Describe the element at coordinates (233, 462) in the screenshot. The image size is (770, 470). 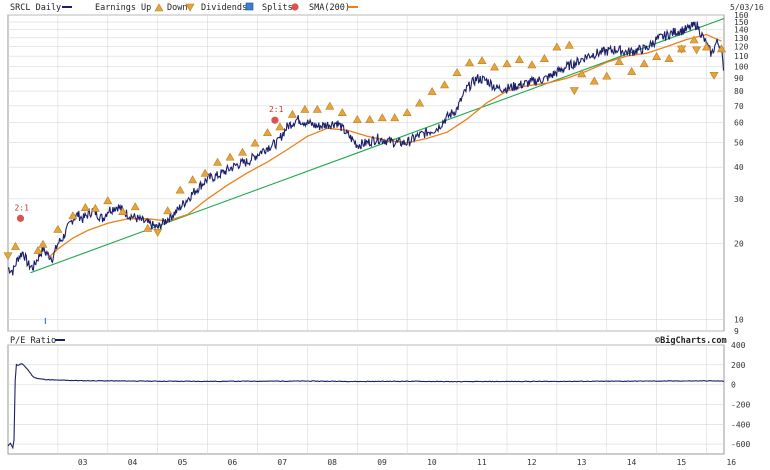
I see `x-tick-label-06: 06` at that location.